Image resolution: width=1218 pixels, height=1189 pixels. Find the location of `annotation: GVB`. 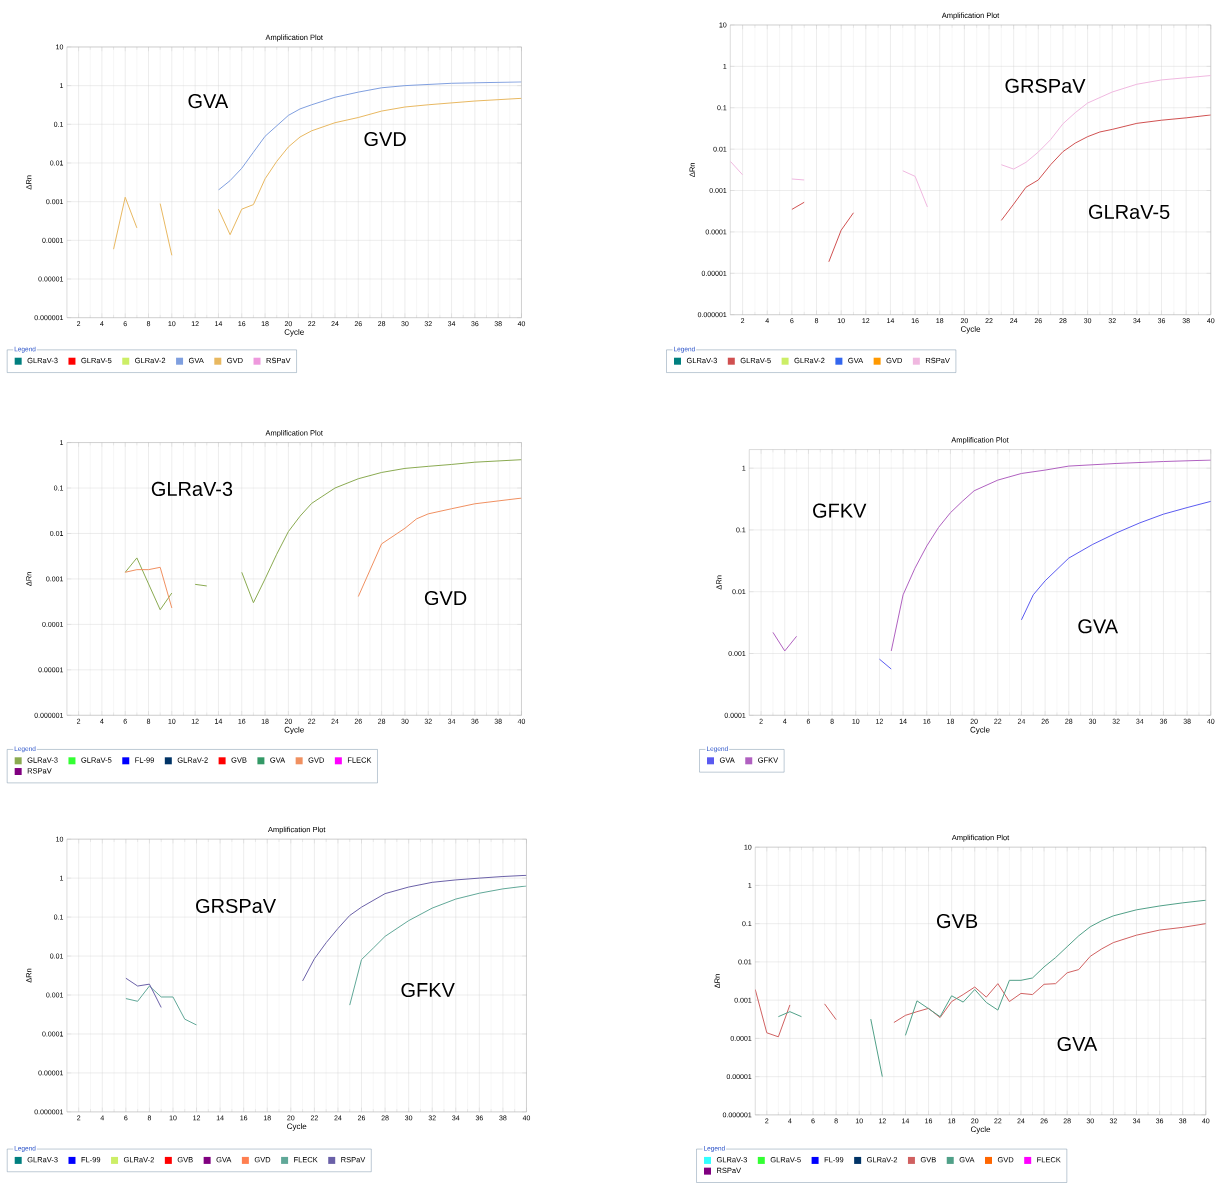

annotation: GVB is located at coordinates (957, 921).